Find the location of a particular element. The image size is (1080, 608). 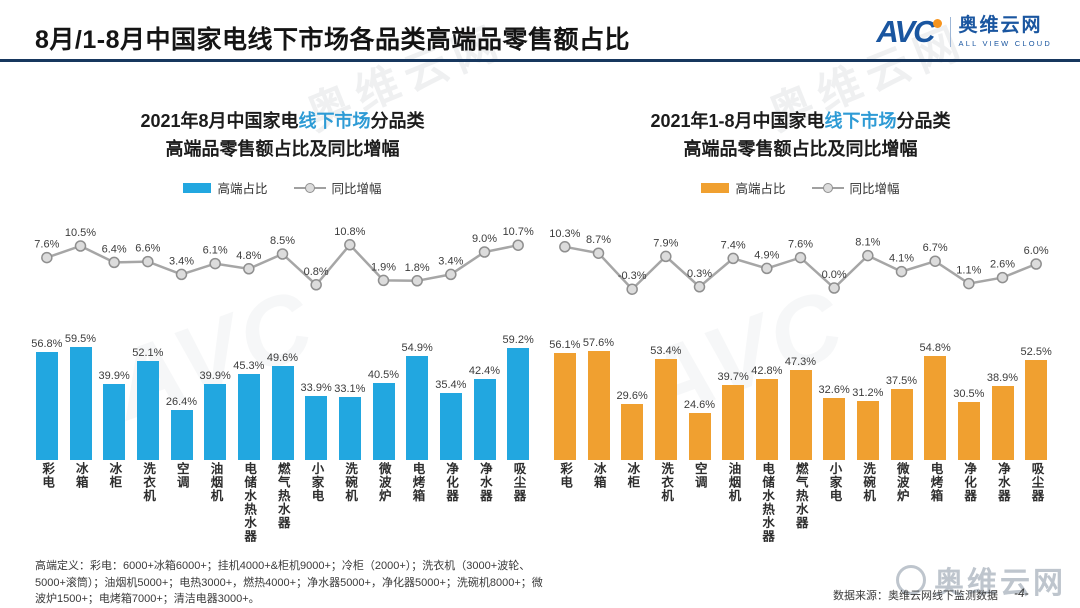

category-label-空调: 空调 is located at coordinates (181, 475).